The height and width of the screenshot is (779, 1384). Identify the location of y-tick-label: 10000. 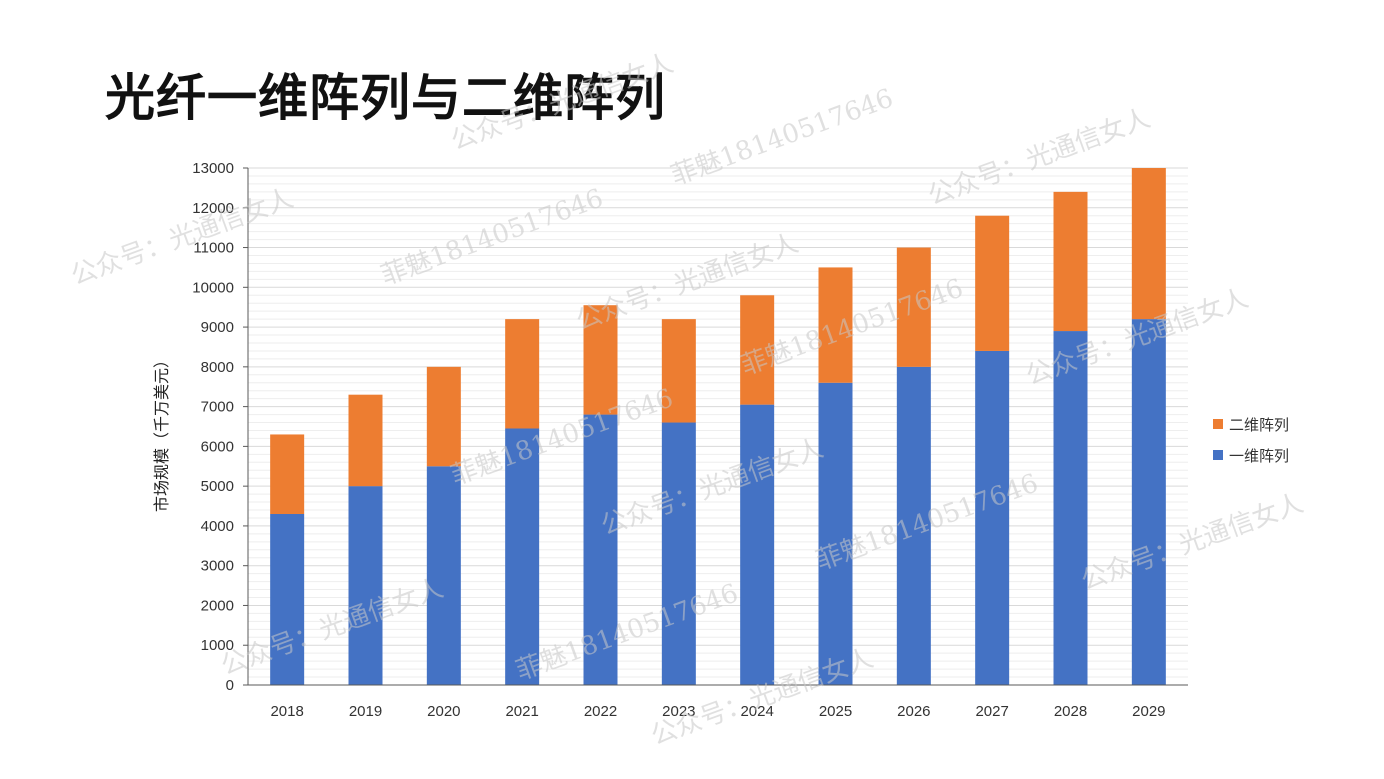
(213, 287).